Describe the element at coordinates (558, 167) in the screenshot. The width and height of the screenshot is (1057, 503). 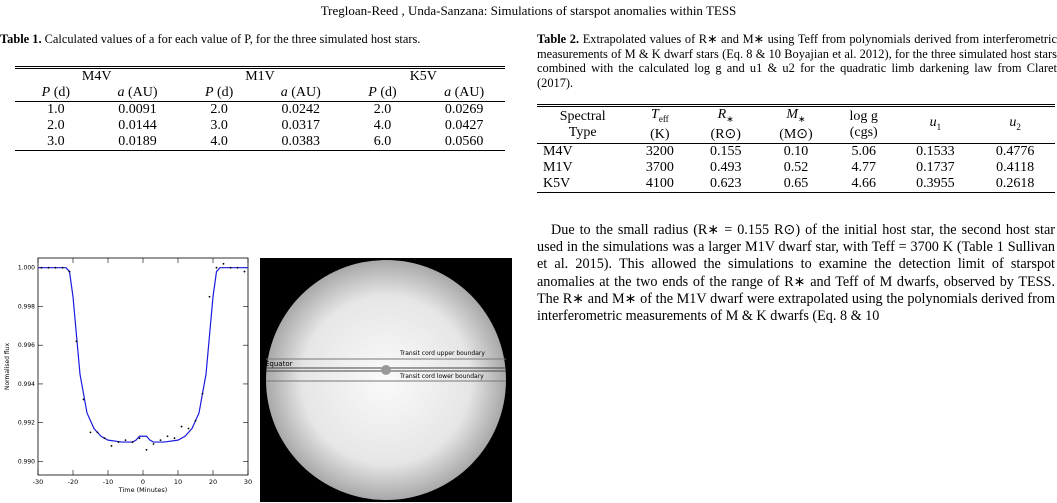
I see `table-cell: M1V` at that location.